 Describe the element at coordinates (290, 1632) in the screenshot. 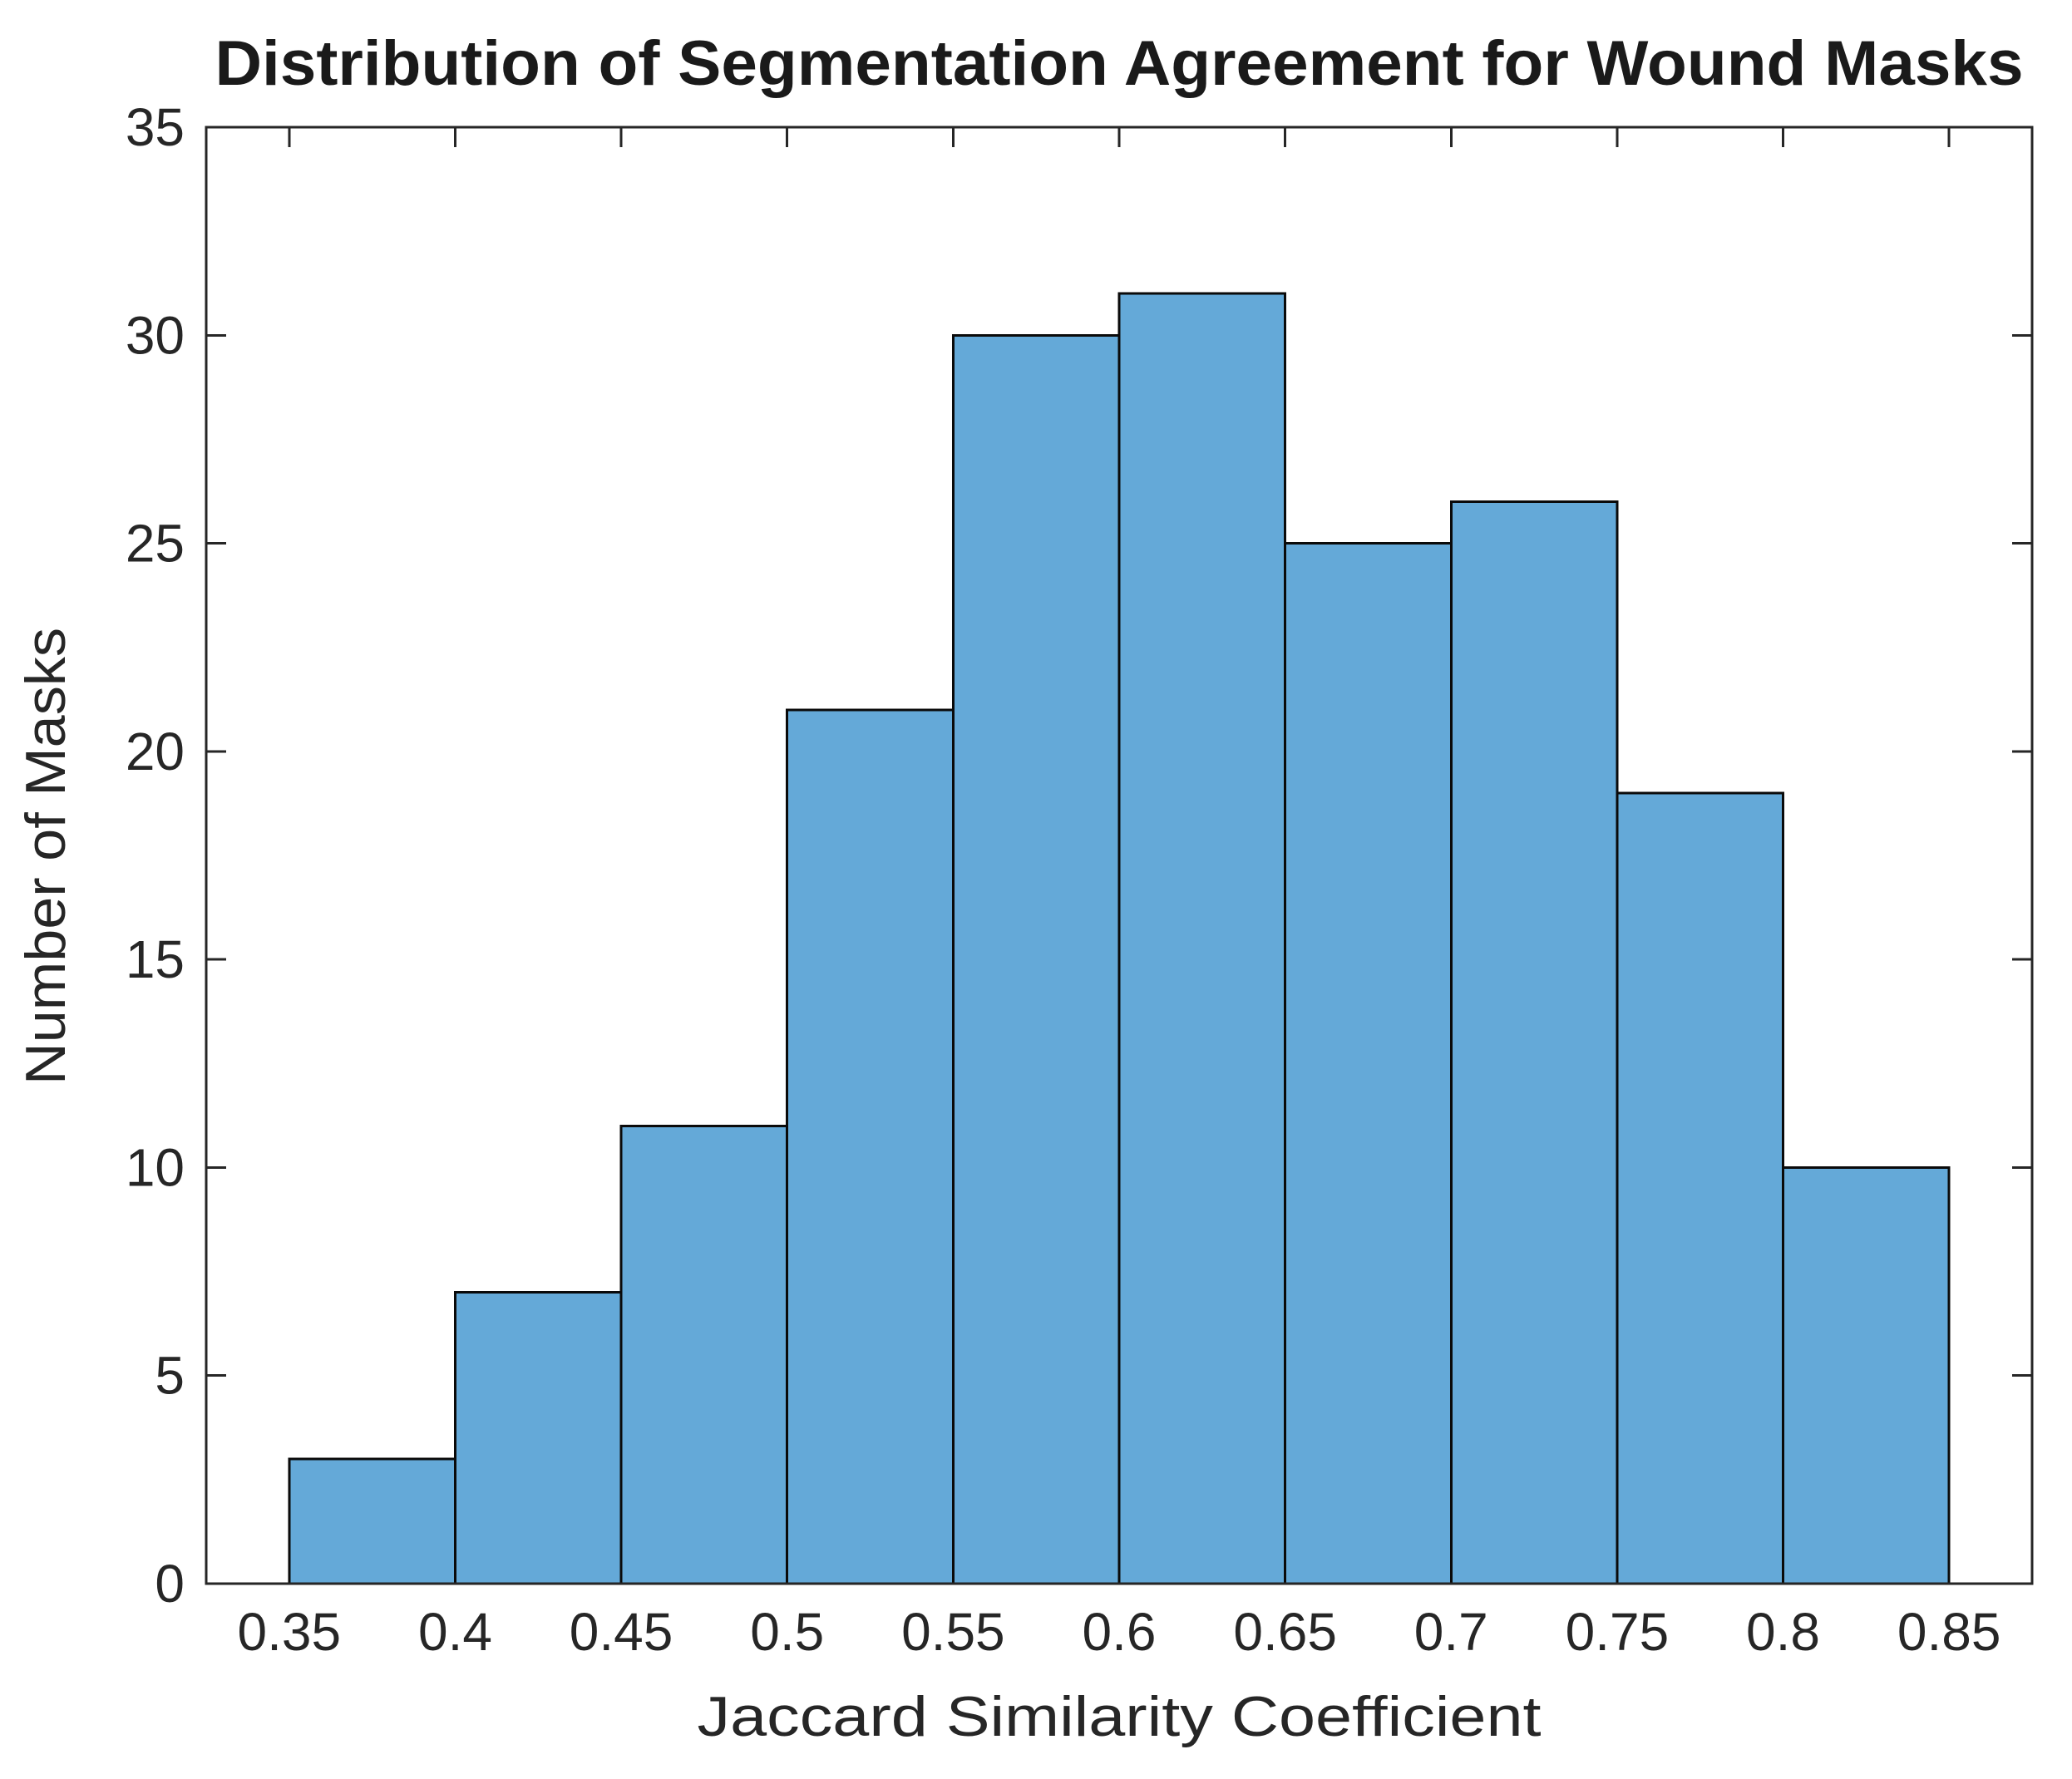

I see `x-tick-label: 0.35` at that location.